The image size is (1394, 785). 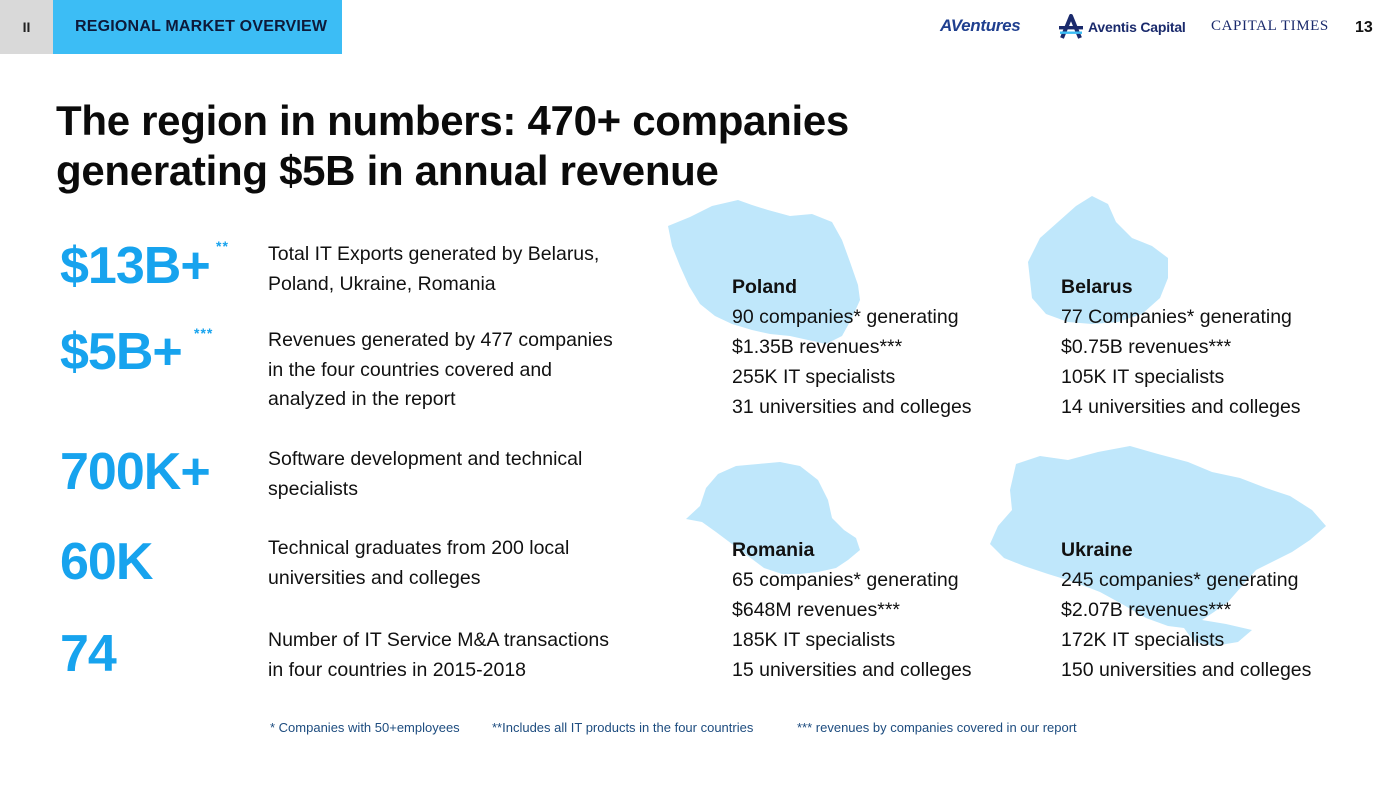 I want to click on stat-footnote-mark: **, so click(x=222, y=246).